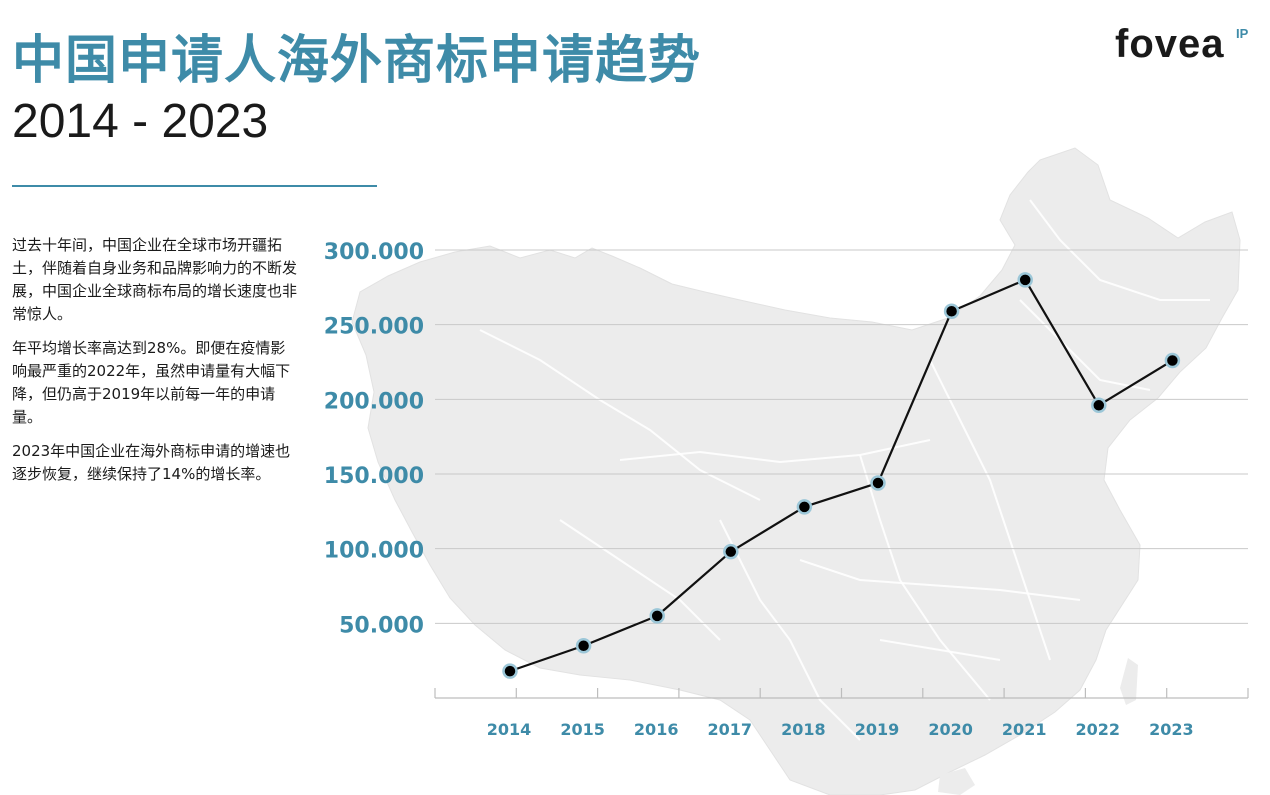 The width and height of the screenshot is (1270, 795). I want to click on logo-superscript: IP, so click(1242, 33).